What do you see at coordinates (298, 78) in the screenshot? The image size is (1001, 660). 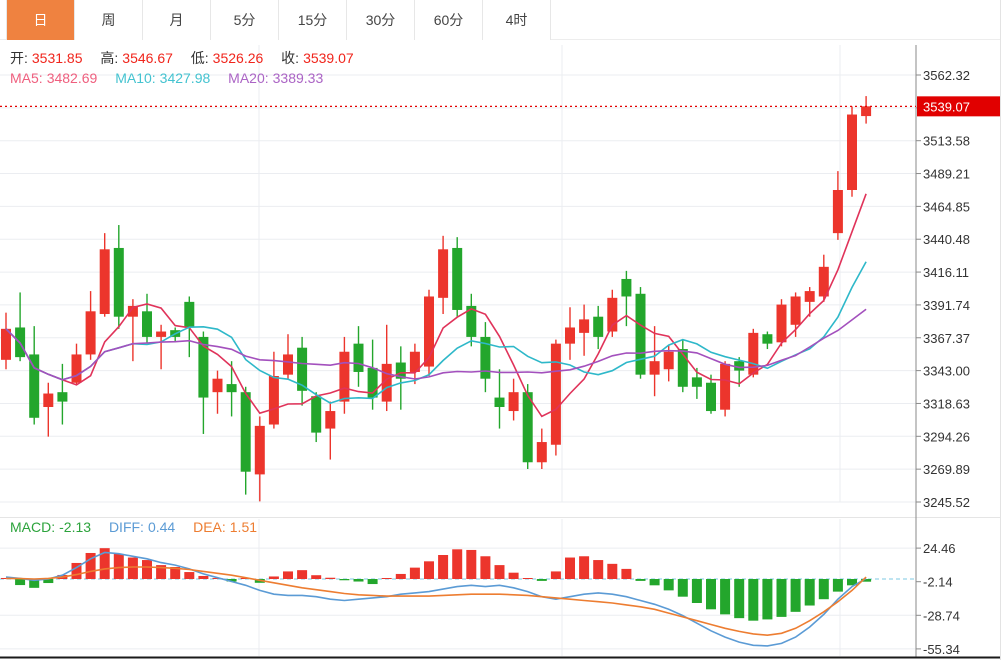 I see `ma20-value: 3389.33` at bounding box center [298, 78].